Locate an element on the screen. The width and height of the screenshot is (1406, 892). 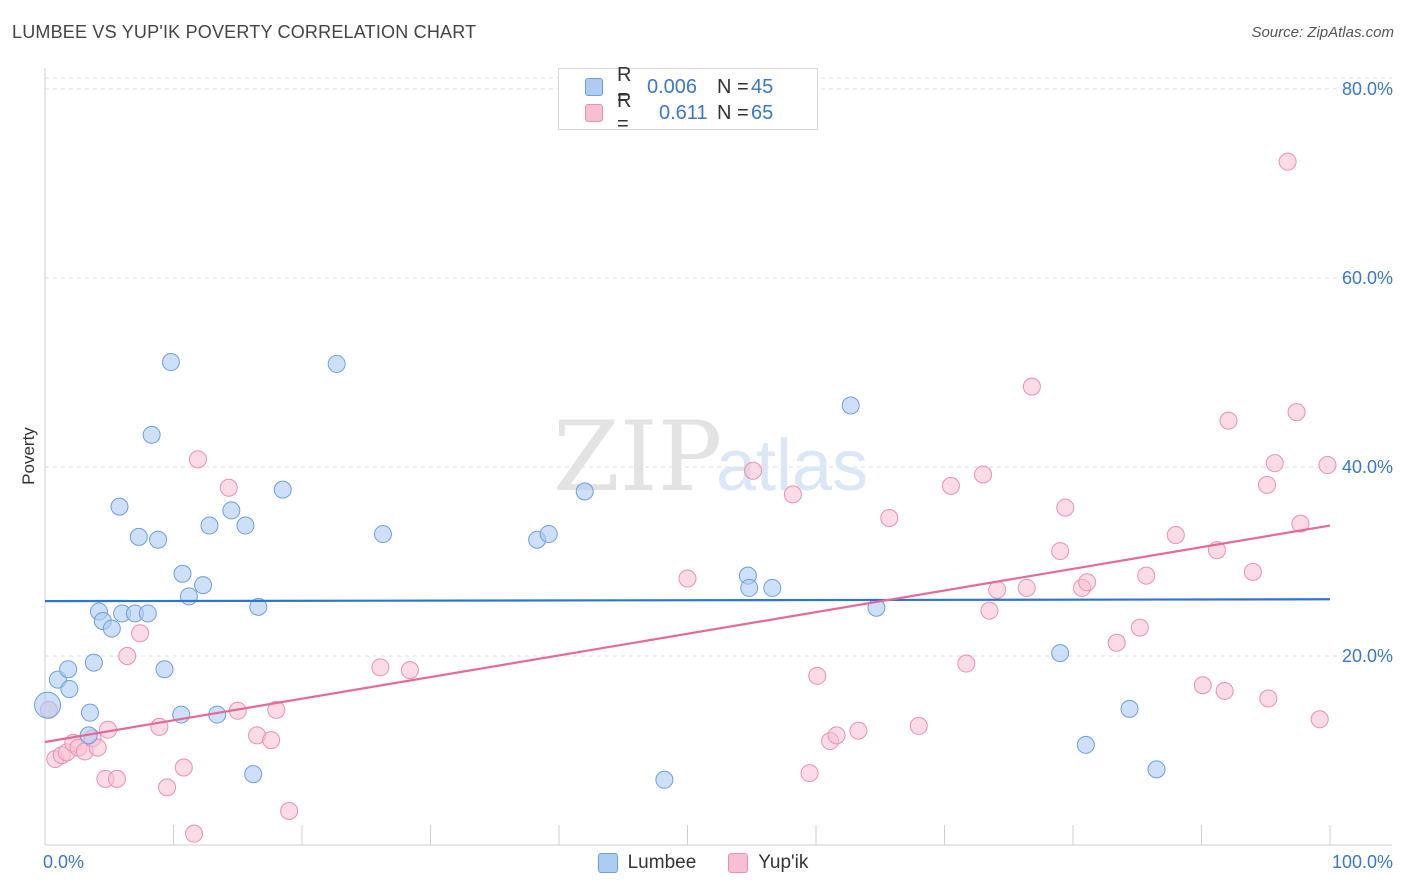
series-legend: Lumbee Yup'ik is located at coordinates (703, 863).